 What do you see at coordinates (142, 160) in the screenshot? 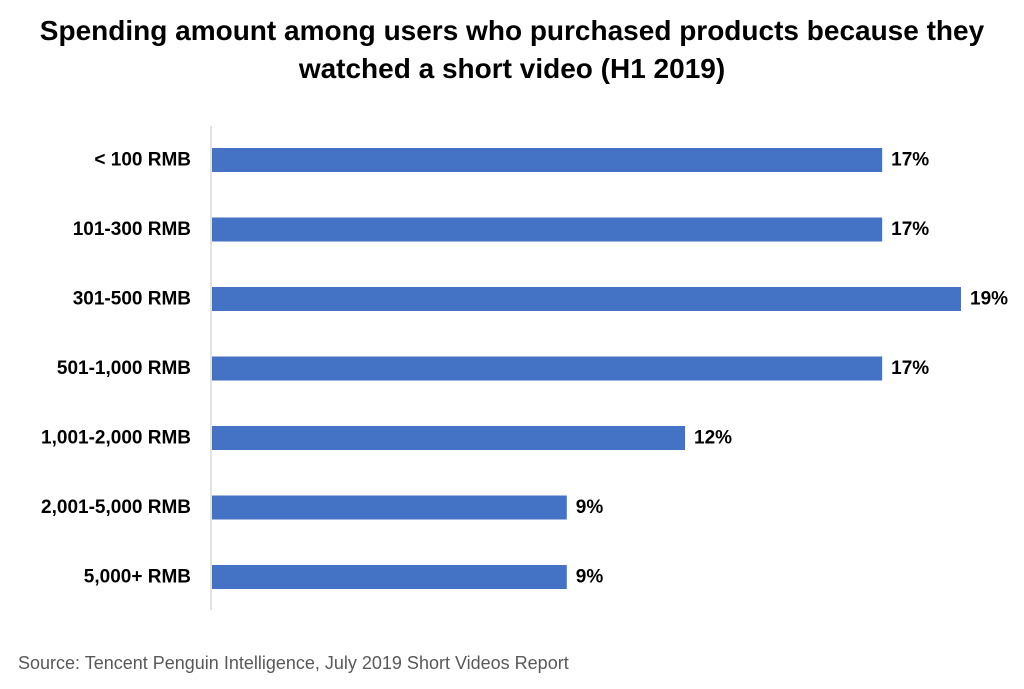
I see `category-label: < 100 RMB` at bounding box center [142, 160].